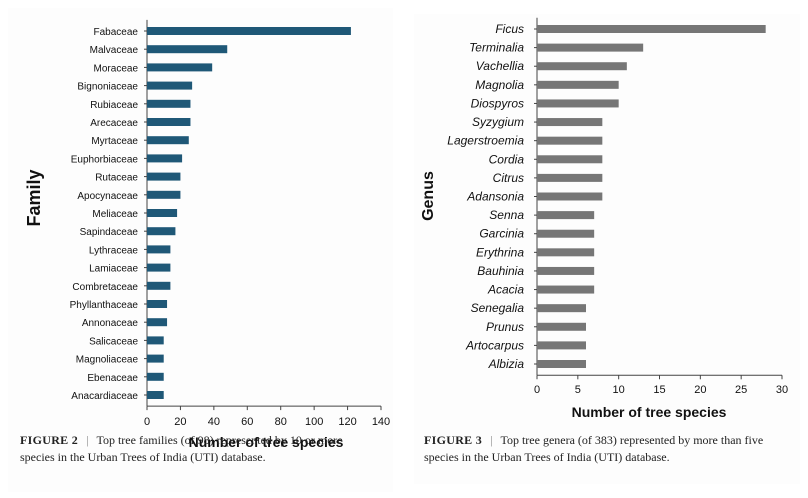 The image size is (808, 498). What do you see at coordinates (537, 390) in the screenshot?
I see `genus-x-tick-label: 0` at bounding box center [537, 390].